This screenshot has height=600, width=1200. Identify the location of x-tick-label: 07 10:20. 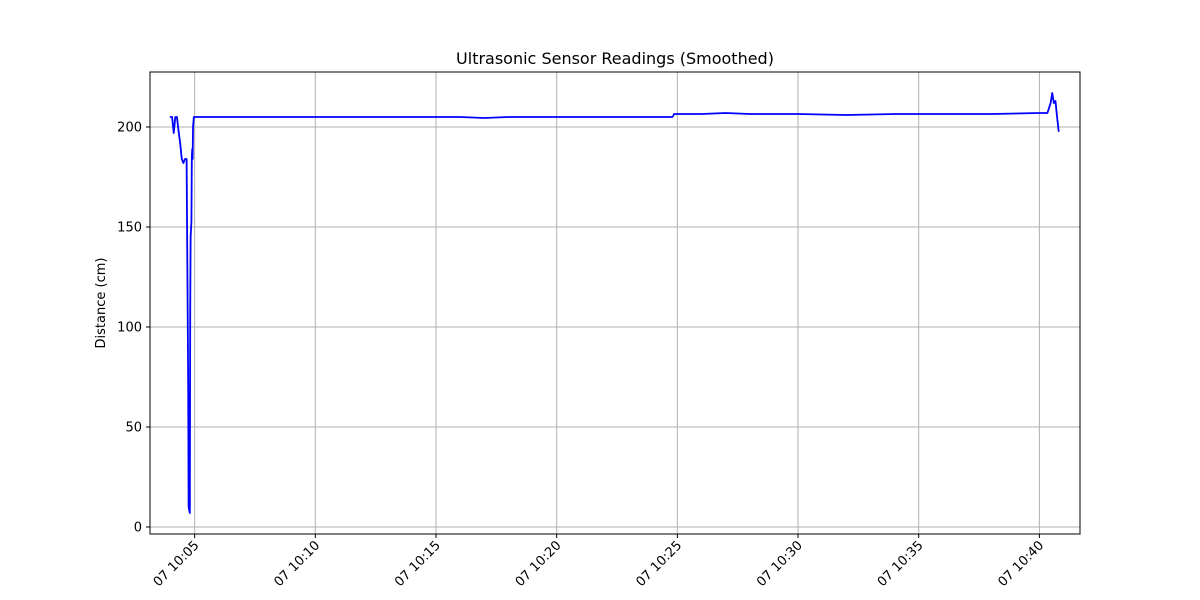
(539, 564).